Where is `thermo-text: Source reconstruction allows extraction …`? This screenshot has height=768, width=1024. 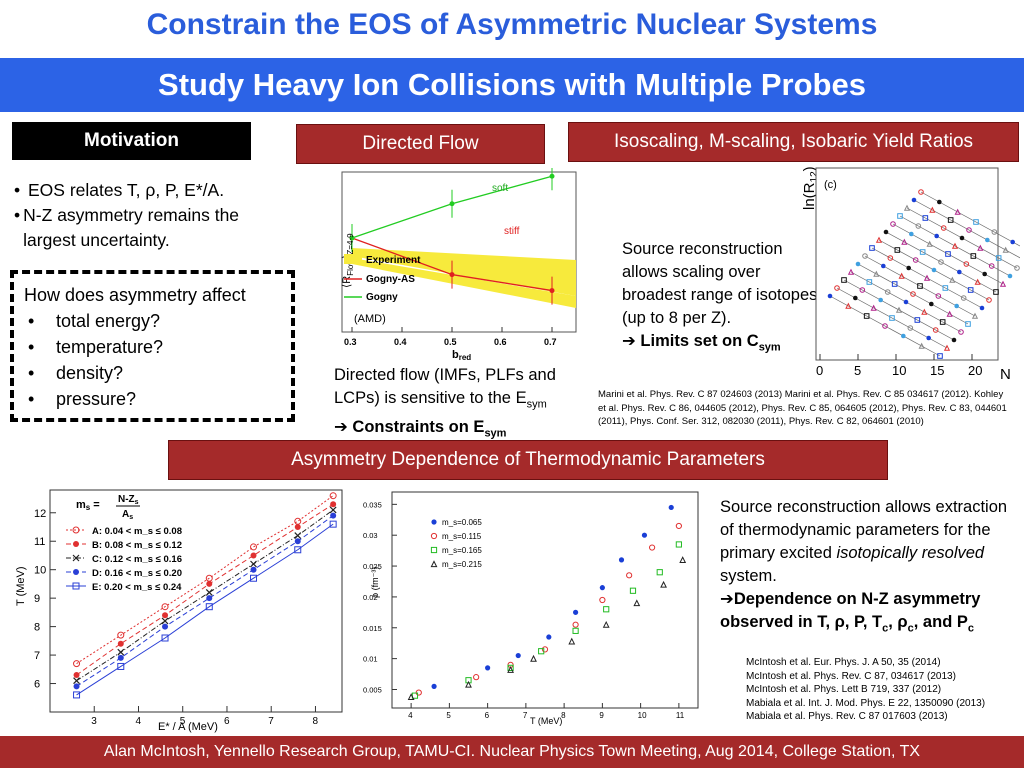 thermo-text: Source reconstruction allows extraction … is located at coordinates (864, 566).